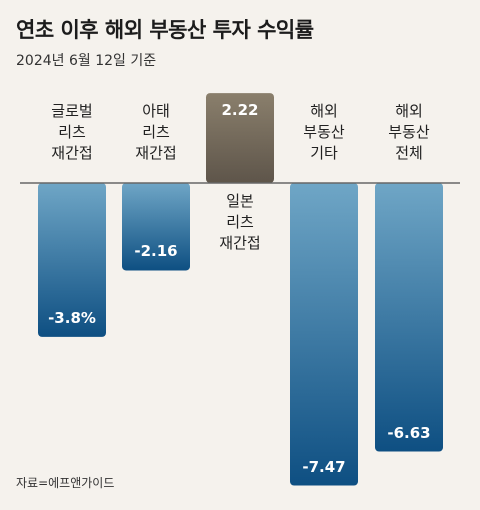  I want to click on chart-title: 연초 이후 해외 부동산 투자 수익률, so click(165, 30).